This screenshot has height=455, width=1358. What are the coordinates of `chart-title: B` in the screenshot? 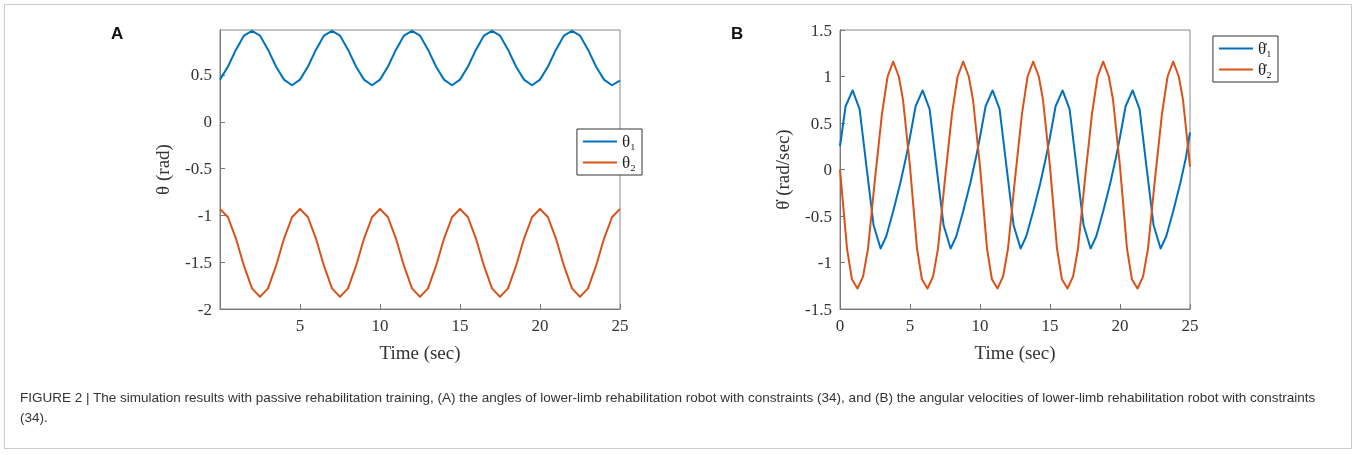 It's located at (737, 33).